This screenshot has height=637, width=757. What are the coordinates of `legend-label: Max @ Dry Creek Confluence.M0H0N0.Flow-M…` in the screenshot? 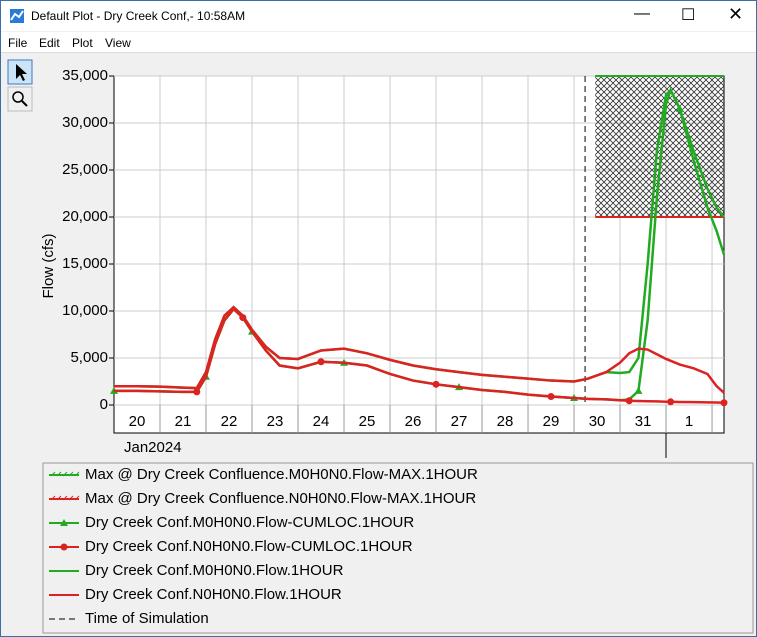 It's located at (281, 474).